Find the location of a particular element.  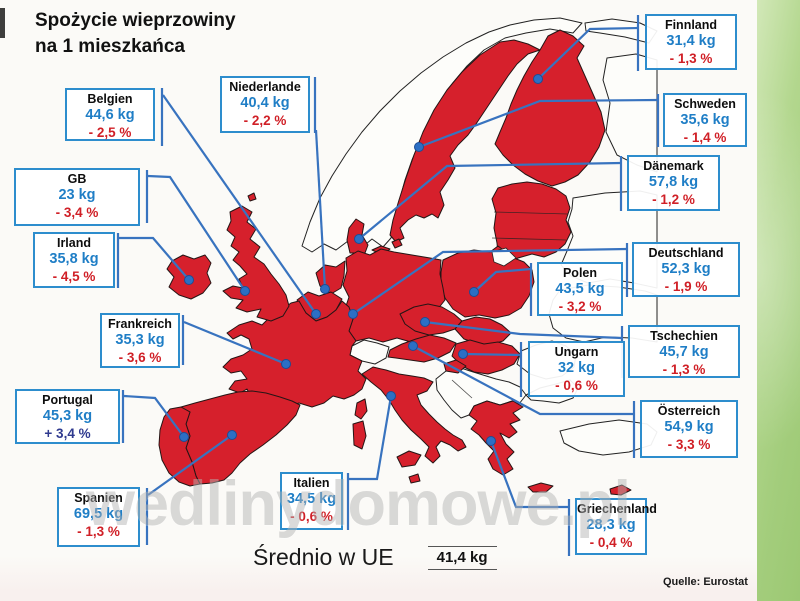

map-anchor-dot-ungarn is located at coordinates (463, 354).